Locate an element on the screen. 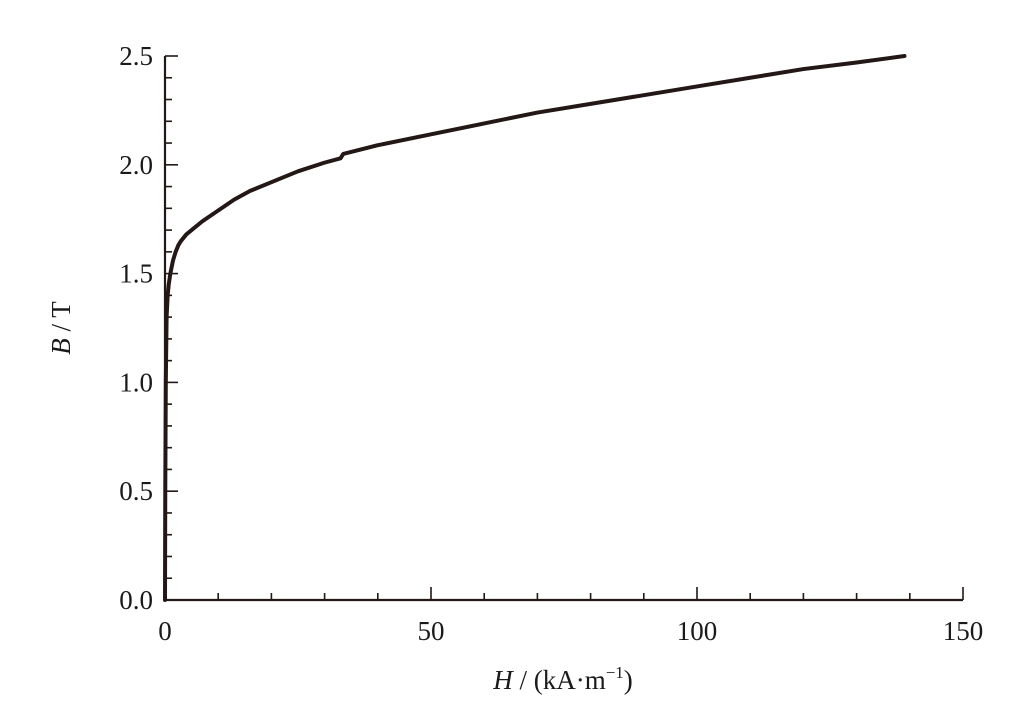 The image size is (1021, 721). y-axis-label: B / T is located at coordinates (61, 328).